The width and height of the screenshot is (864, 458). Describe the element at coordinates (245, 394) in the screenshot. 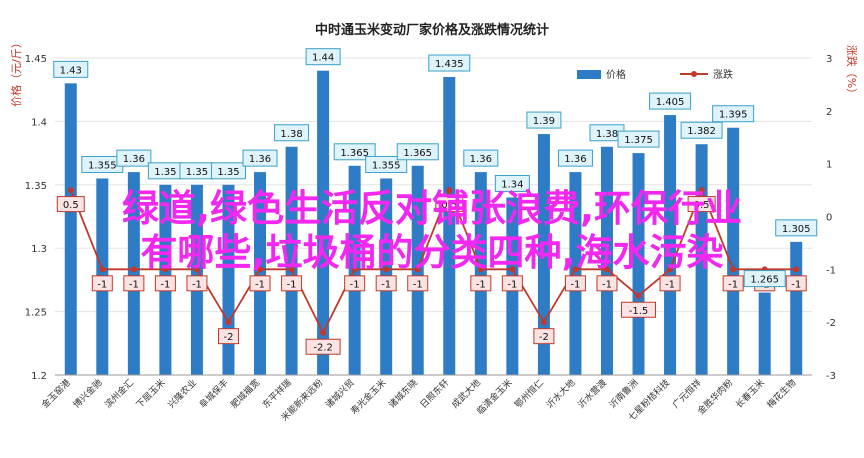

I see `x-tick-label: 肥城福宽` at that location.